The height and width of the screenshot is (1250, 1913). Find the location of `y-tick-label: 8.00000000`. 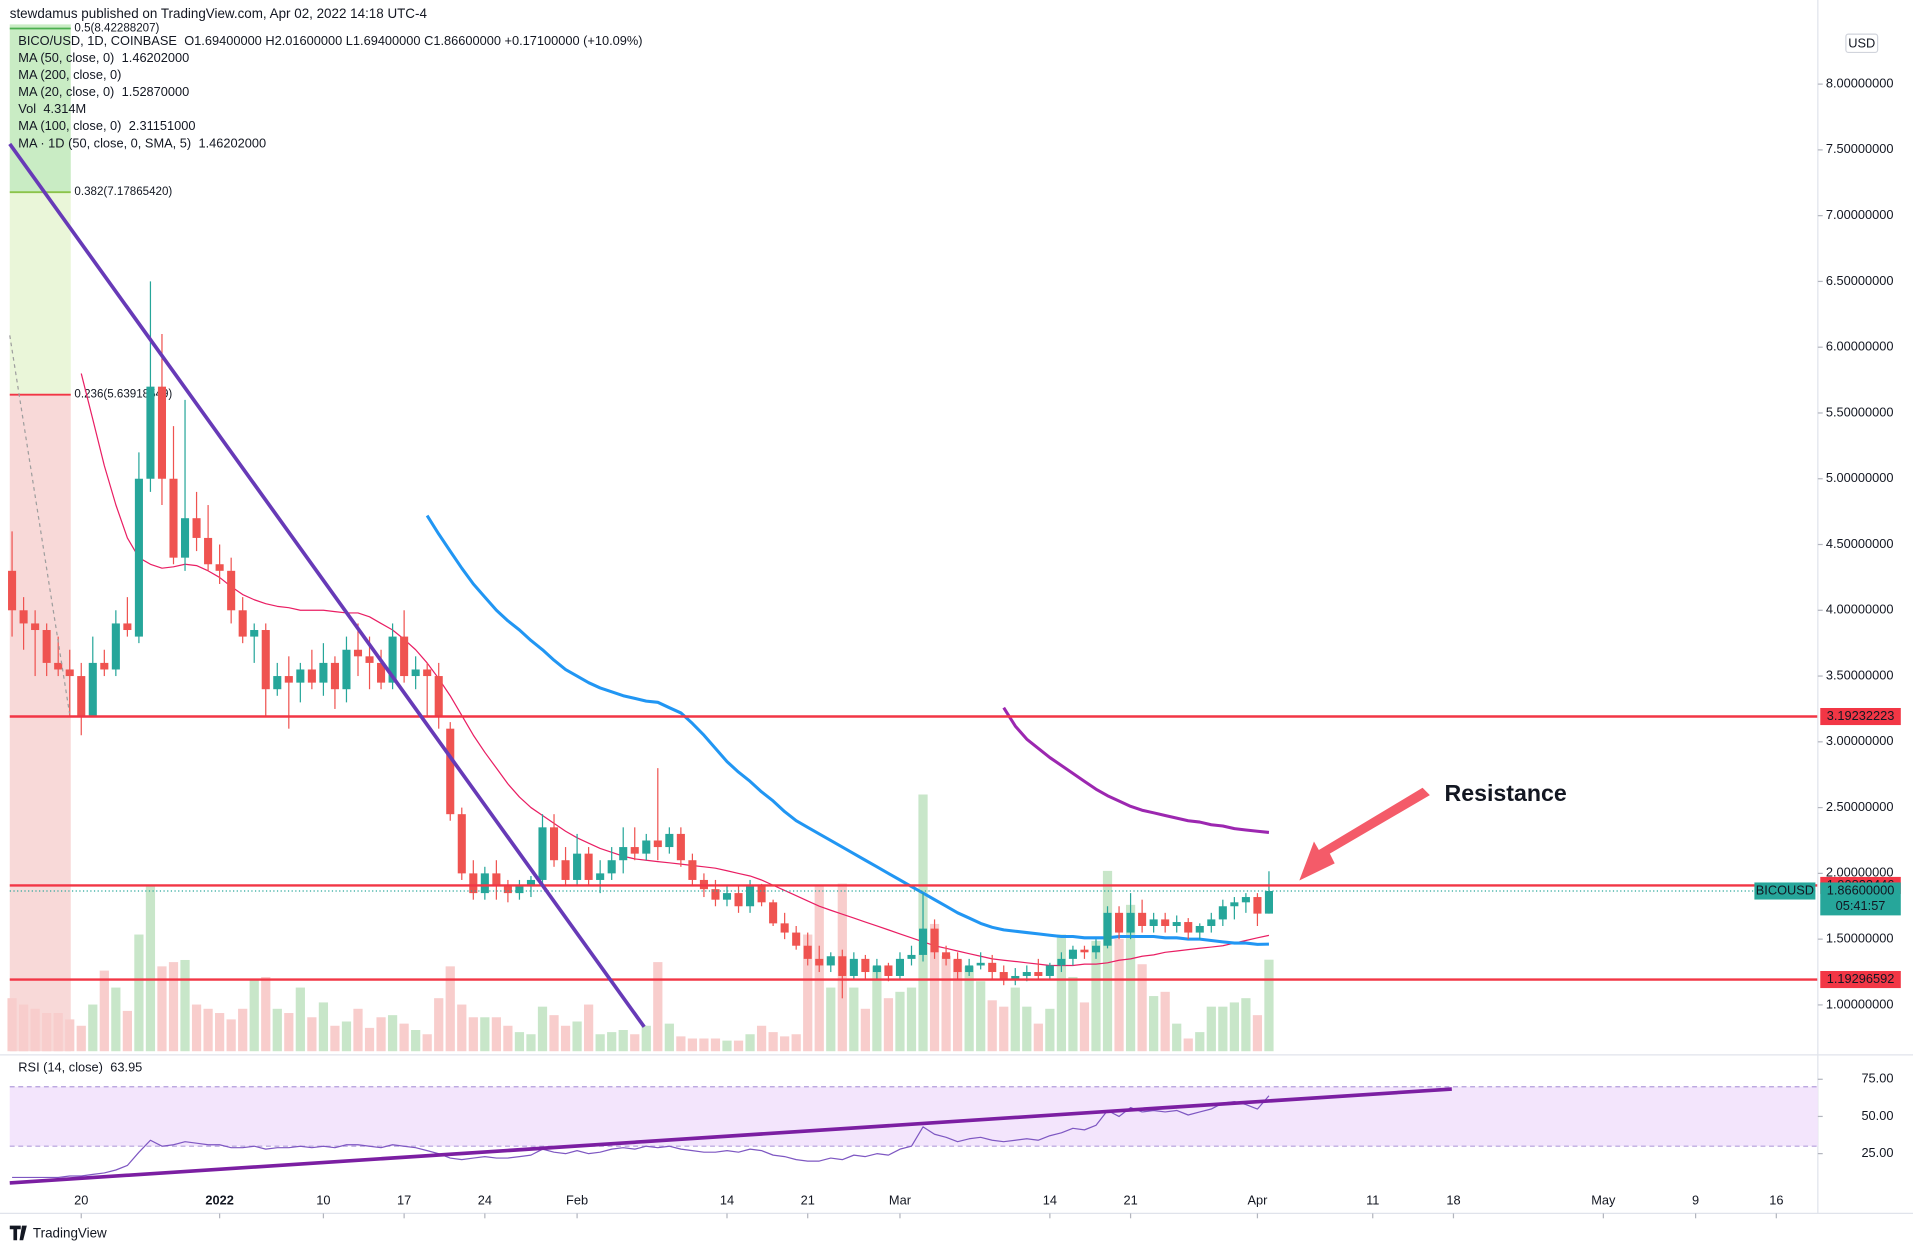

y-tick-label: 8.00000000 is located at coordinates (1860, 82).